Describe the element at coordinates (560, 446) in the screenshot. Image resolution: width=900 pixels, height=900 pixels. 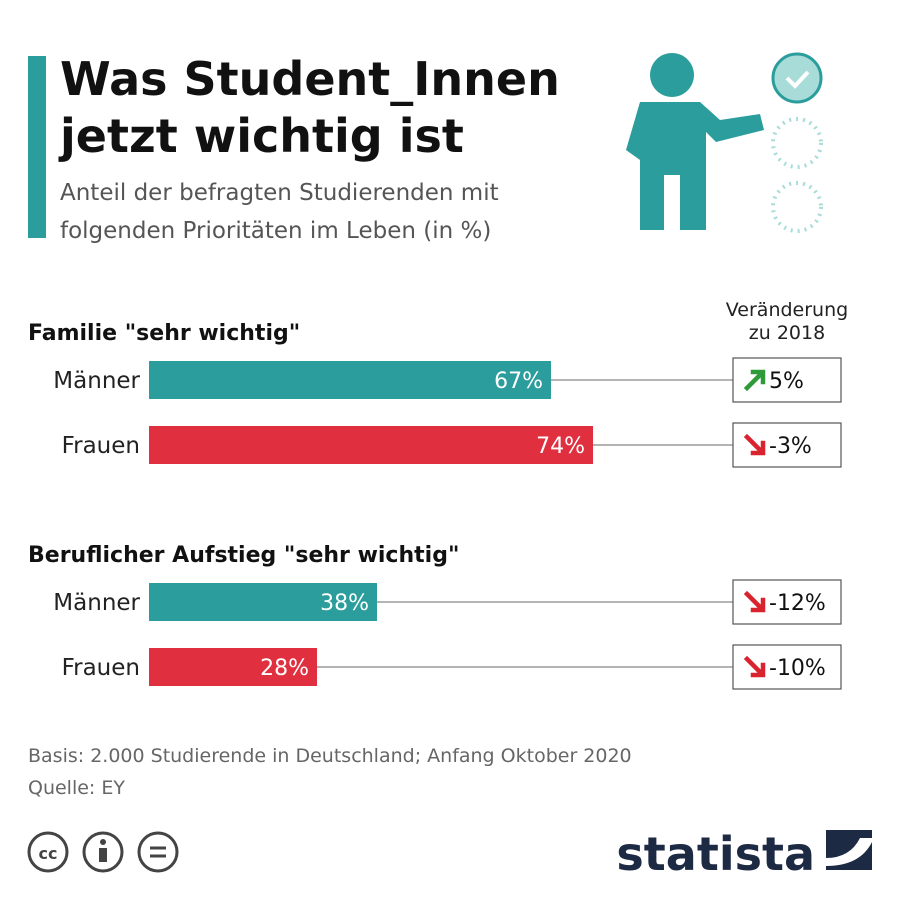
I see `value-label: 74%` at that location.